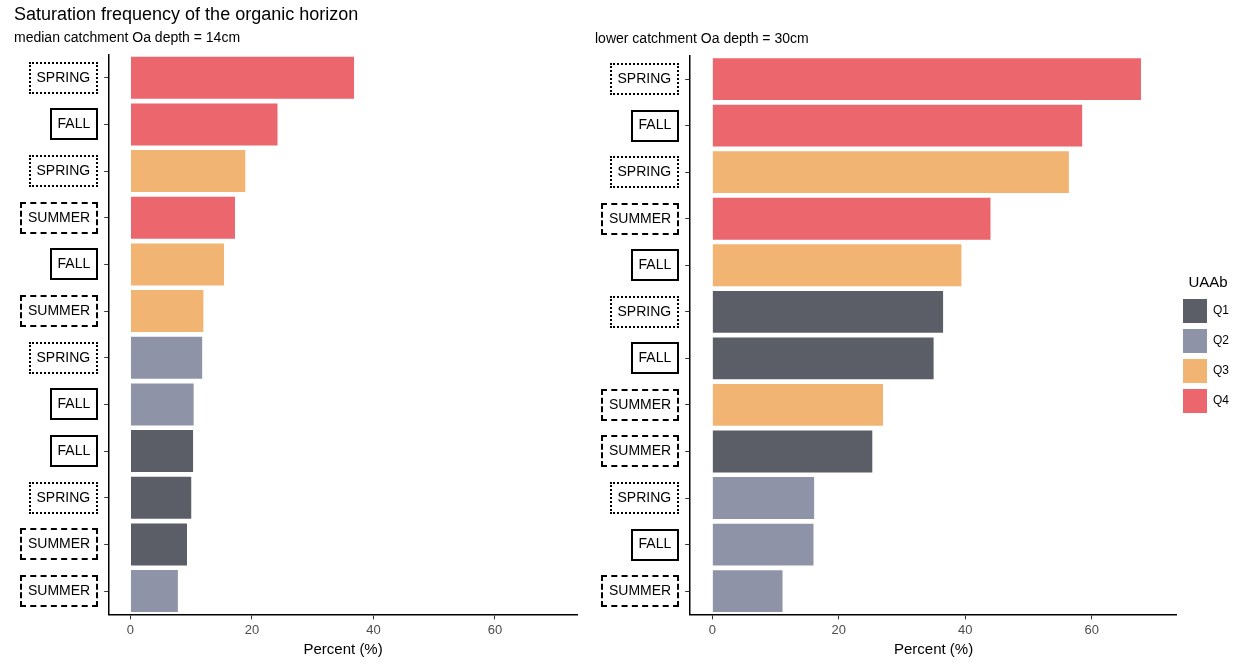  Describe the element at coordinates (1221, 370) in the screenshot. I see `legend-label: Q3` at that location.